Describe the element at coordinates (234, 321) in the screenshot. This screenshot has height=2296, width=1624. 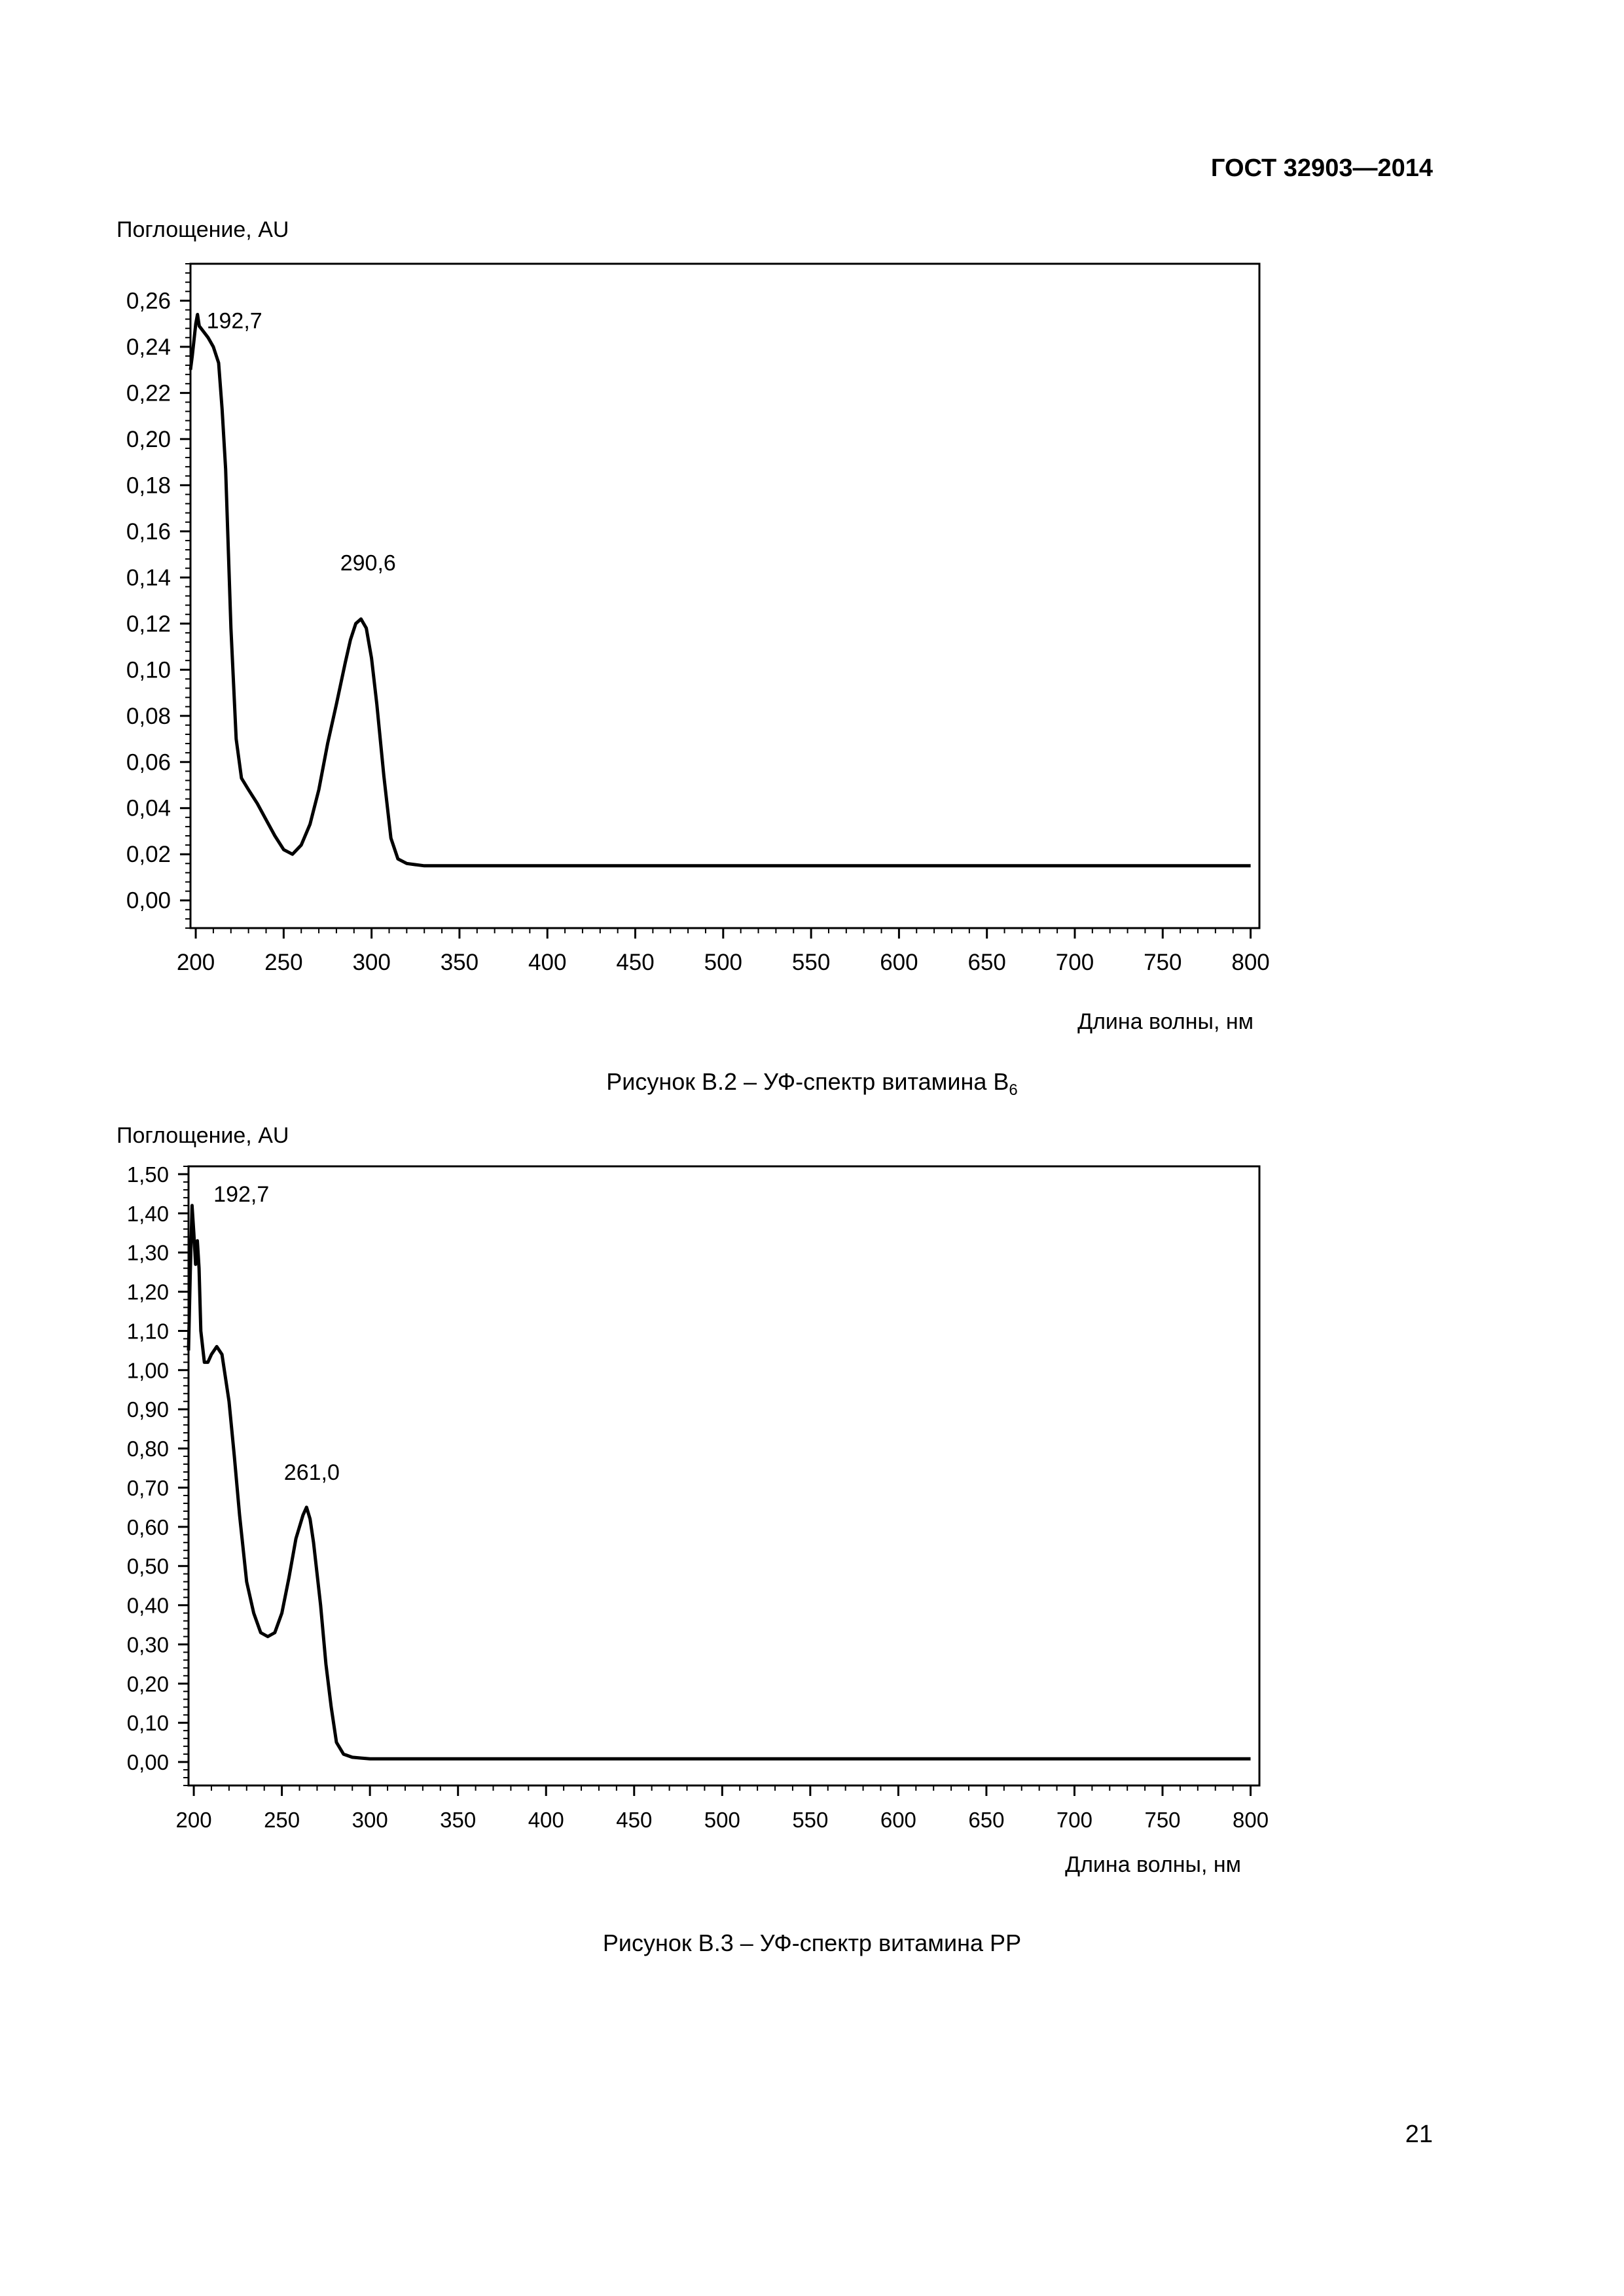
I see `chart1-peak-label: 192,7` at that location.